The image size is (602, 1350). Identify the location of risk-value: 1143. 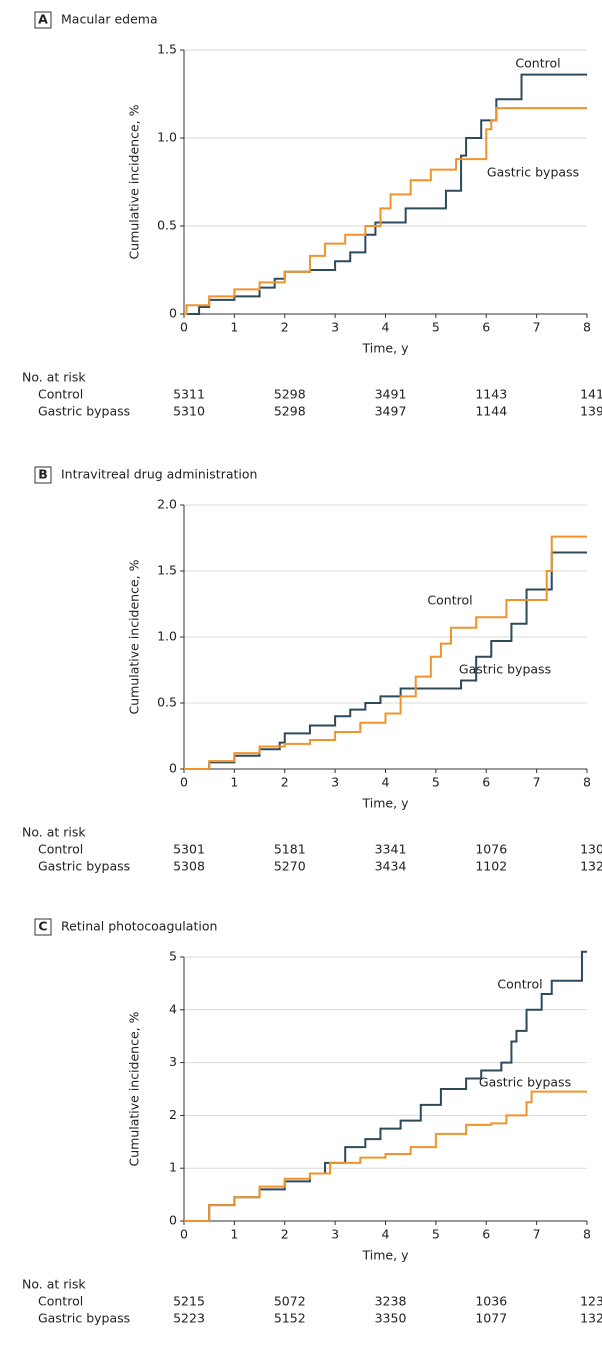
(491, 394).